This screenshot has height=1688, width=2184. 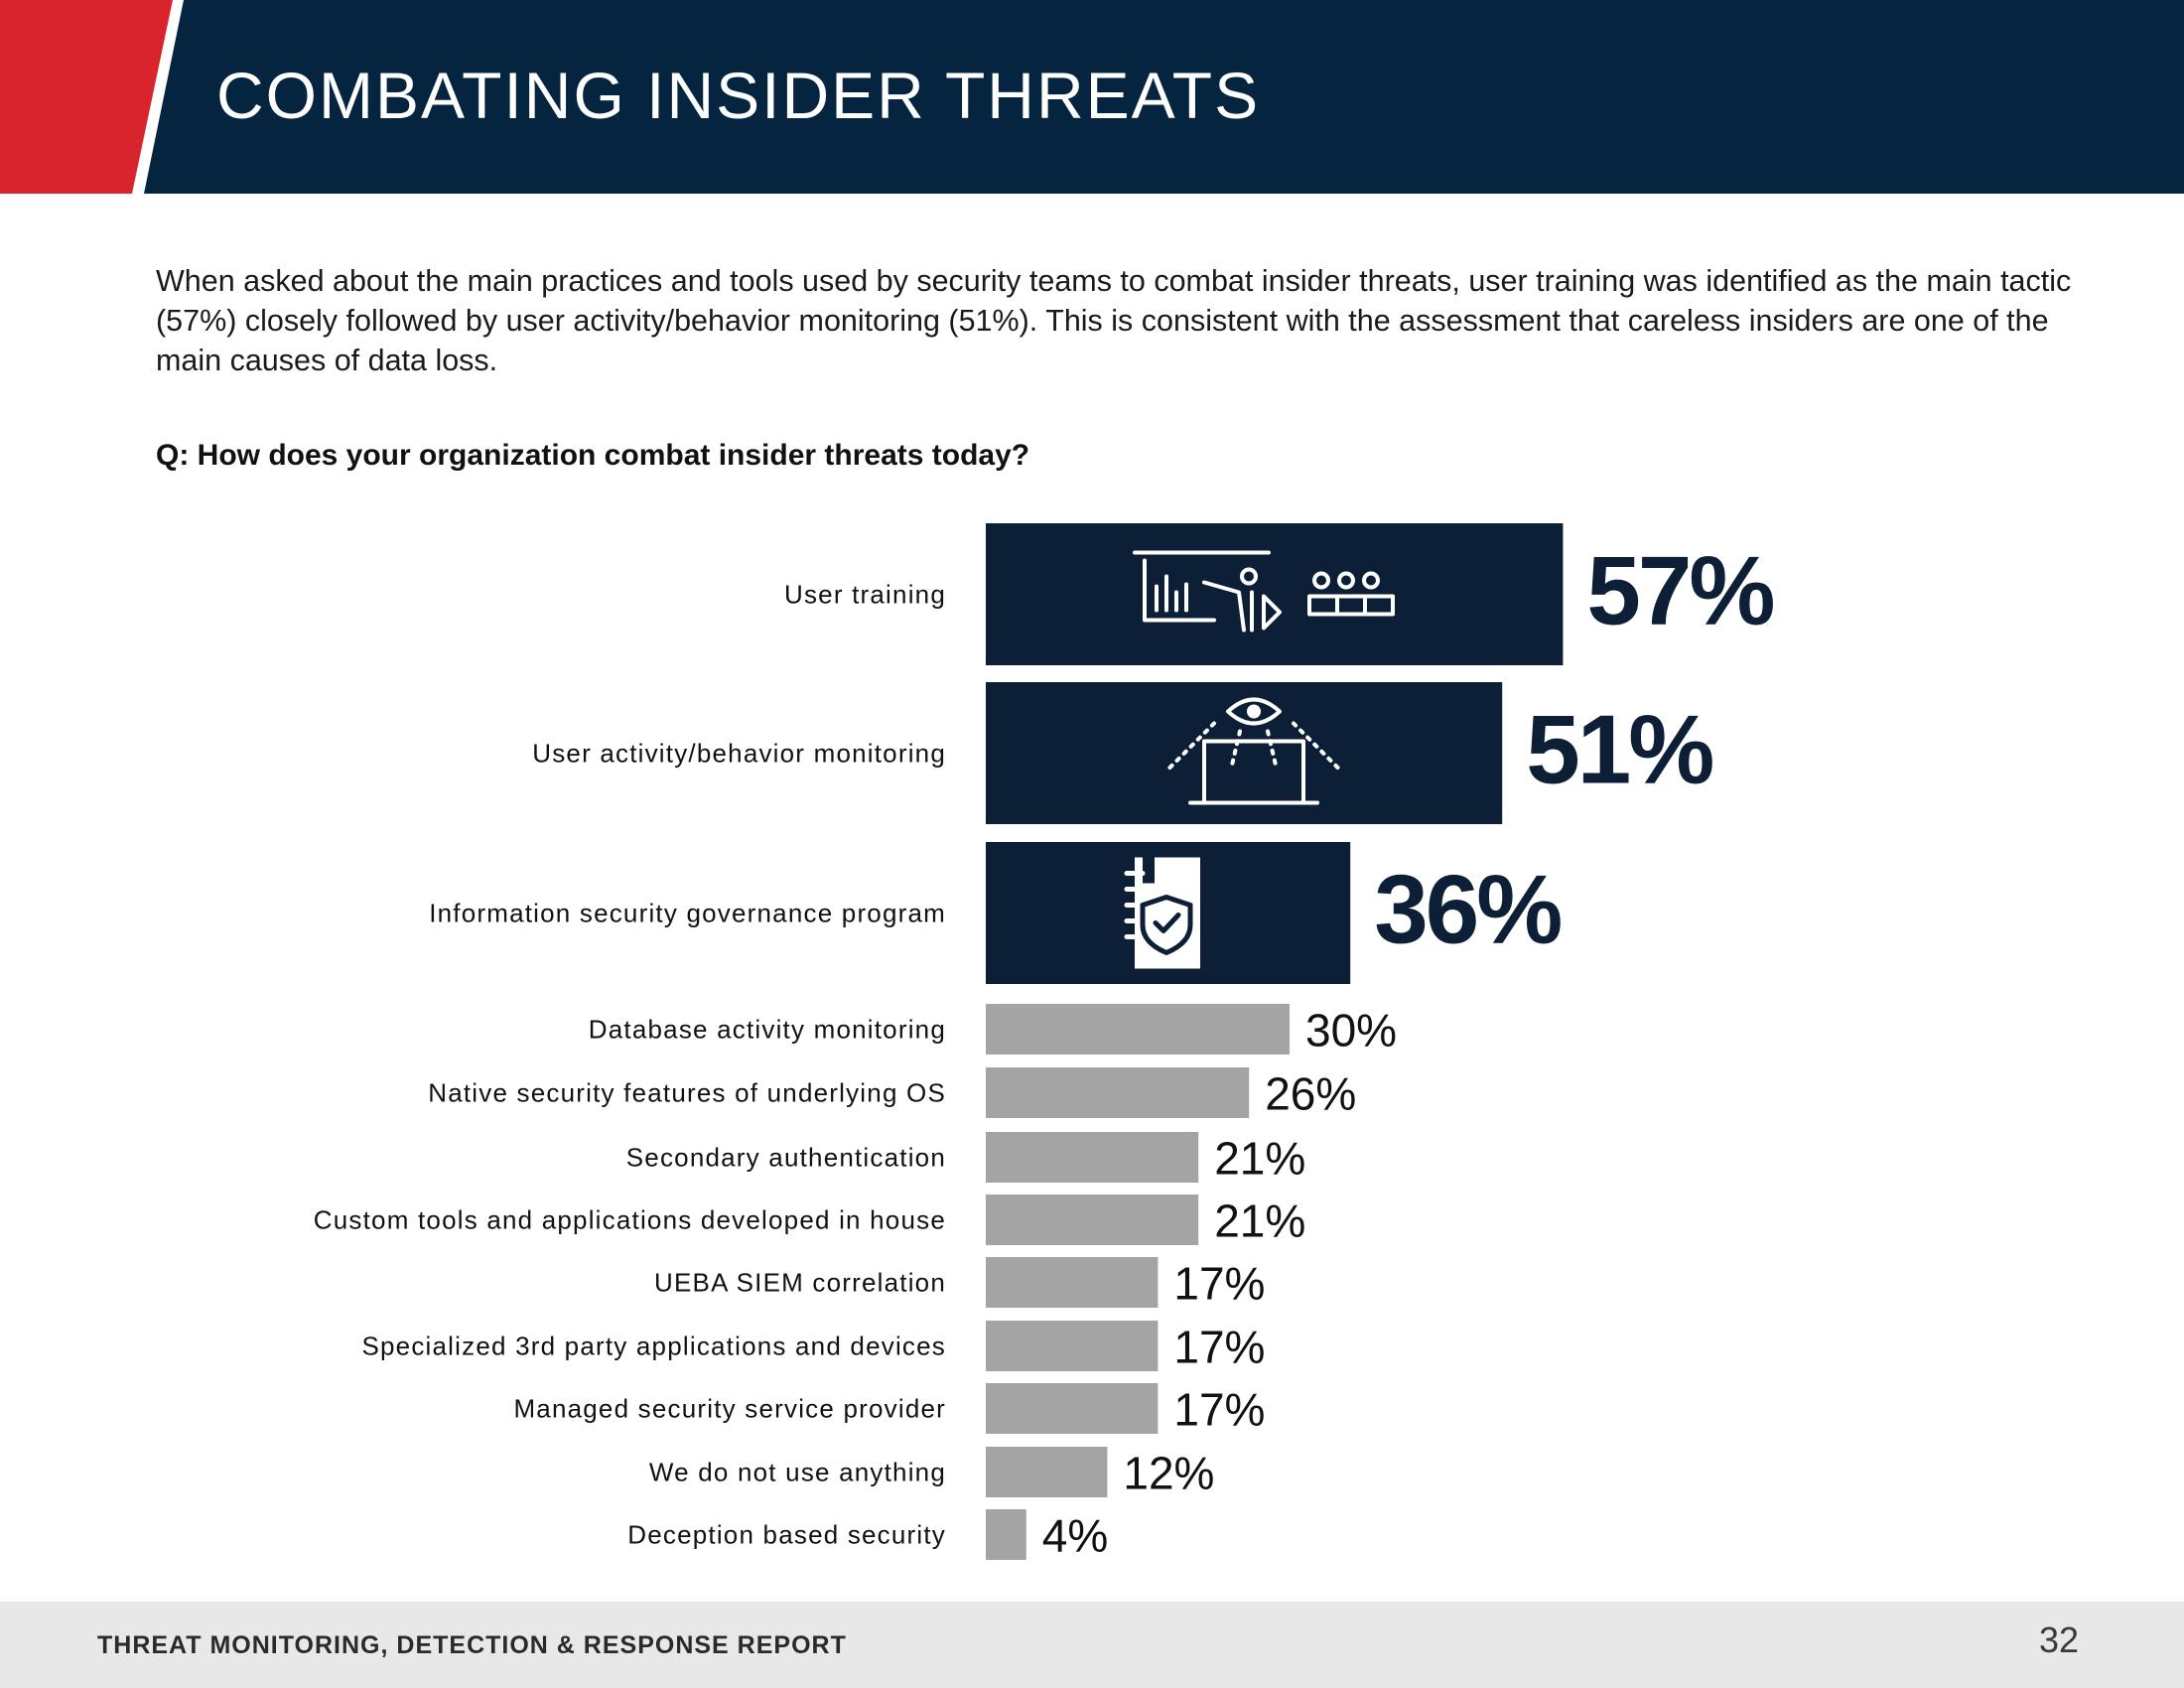 What do you see at coordinates (1075, 1536) in the screenshot?
I see `bar-value-label: 4%` at bounding box center [1075, 1536].